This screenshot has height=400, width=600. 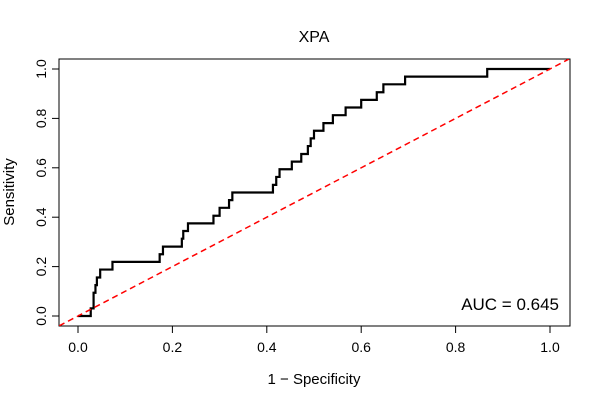 What do you see at coordinates (9, 192) in the screenshot?
I see `y-axis-label: Sensitivity` at bounding box center [9, 192].